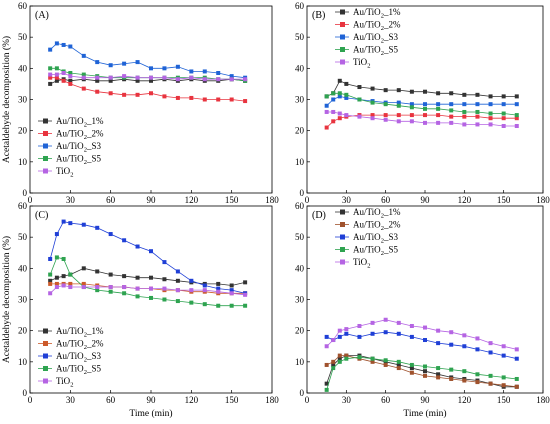 This screenshot has height=424, width=550. What do you see at coordinates (78, 357) in the screenshot?
I see `legend-label: Au/TiO2_S3` at bounding box center [78, 357].